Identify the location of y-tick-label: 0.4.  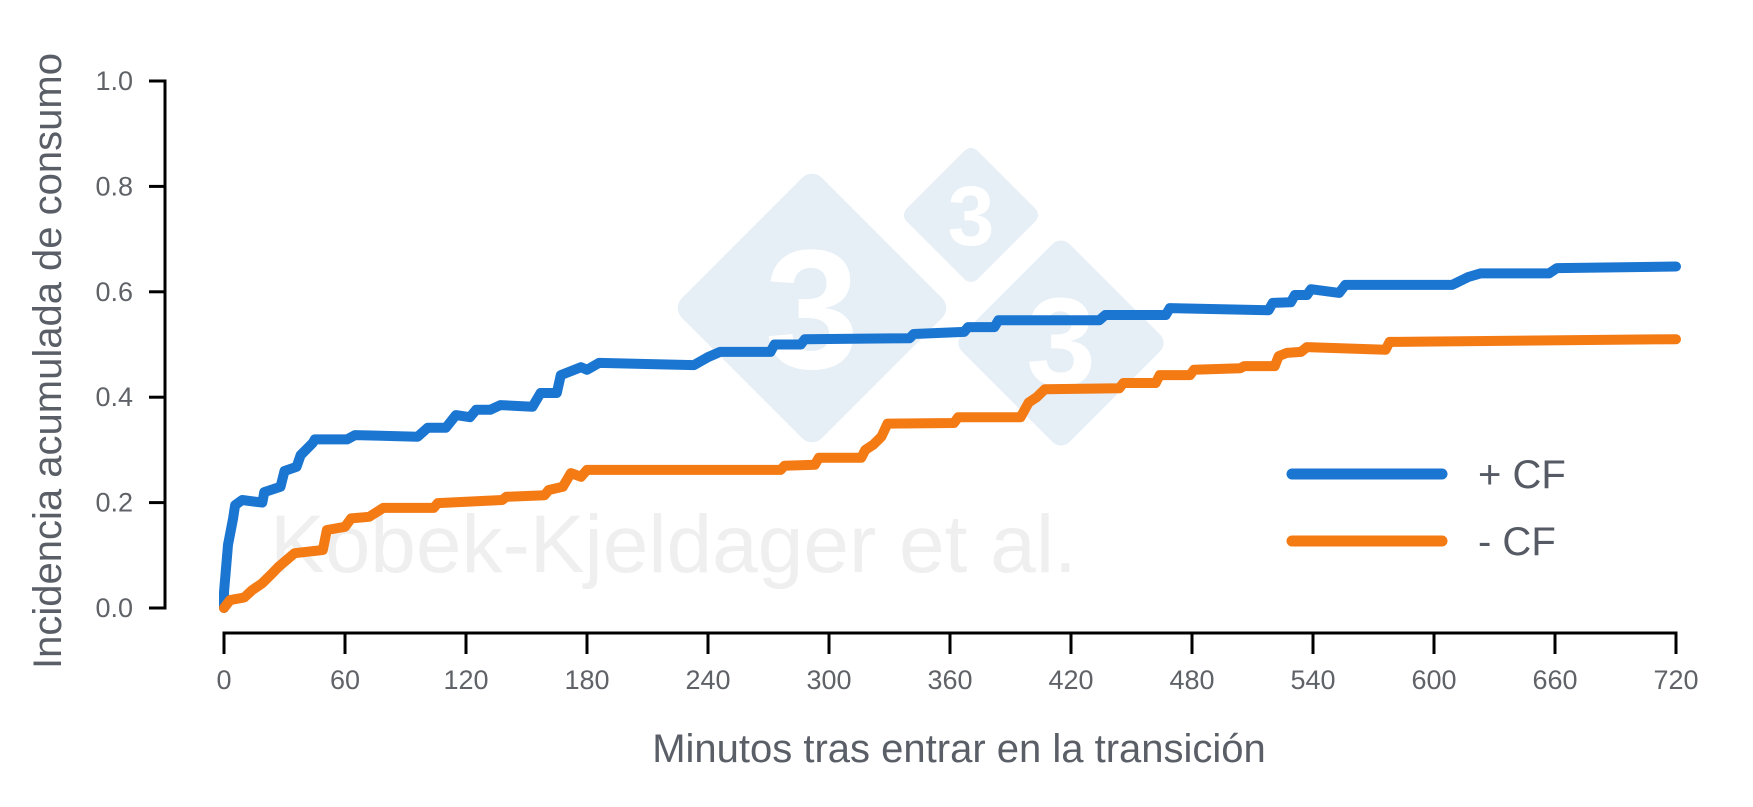
(114, 397).